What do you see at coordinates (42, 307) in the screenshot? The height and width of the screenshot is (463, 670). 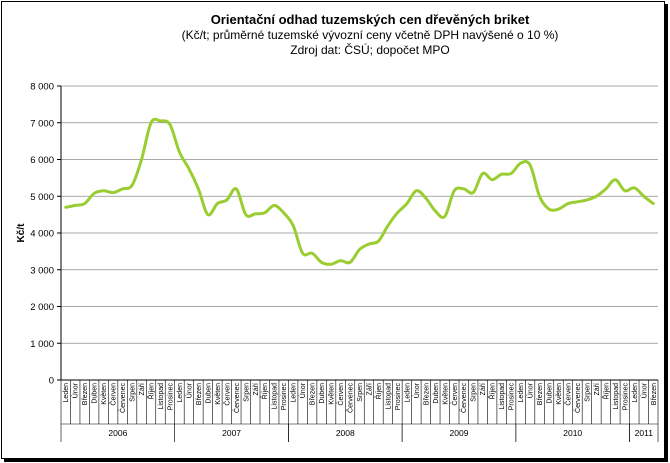 I see `y-tick-label: 2 000` at bounding box center [42, 307].